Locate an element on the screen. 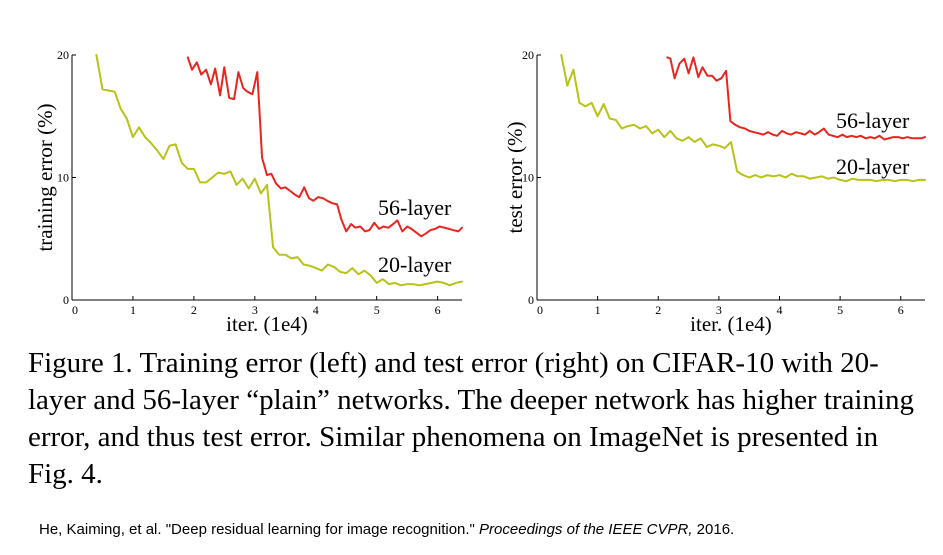  series-line-20-layer is located at coordinates (743, 118).